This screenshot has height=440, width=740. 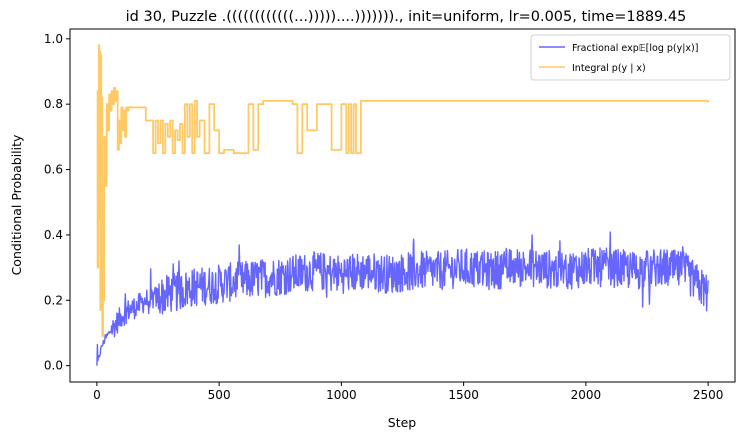 I want to click on legend-label-integral: Integral p(y | x), so click(x=609, y=68).